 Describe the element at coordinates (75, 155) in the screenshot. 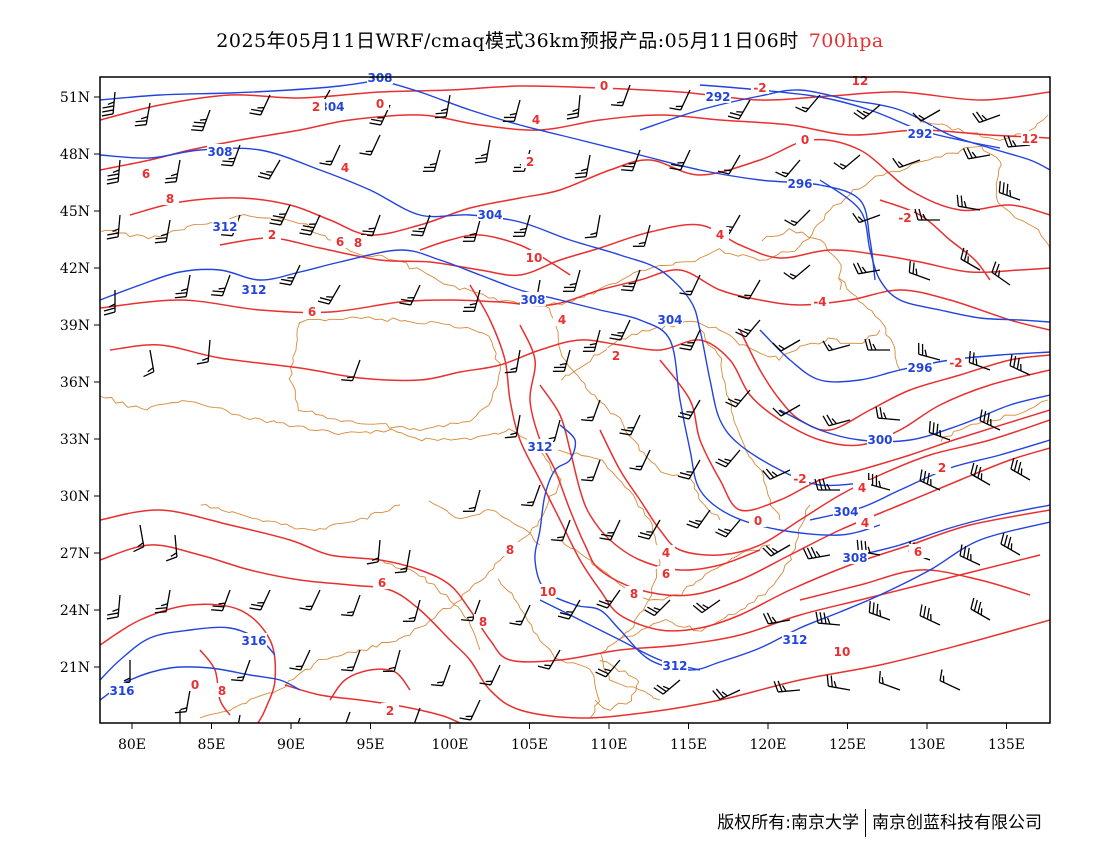

I see `y-tick-label: 48N` at that location.